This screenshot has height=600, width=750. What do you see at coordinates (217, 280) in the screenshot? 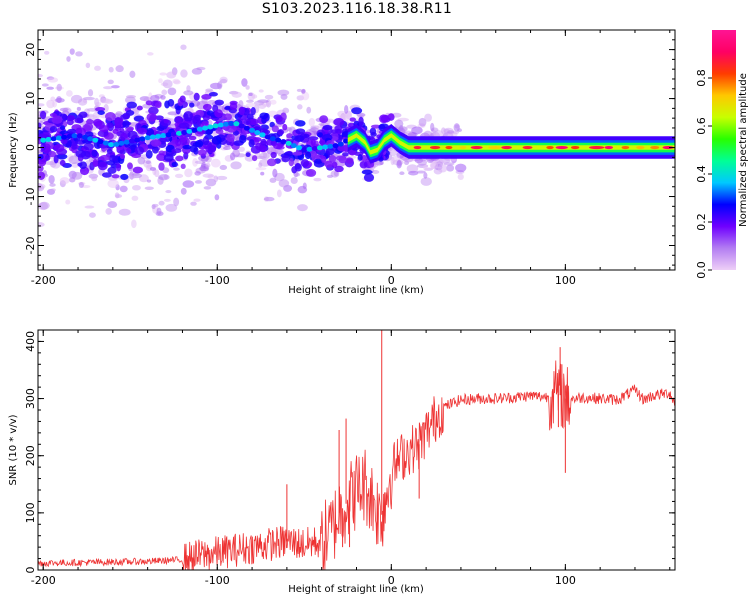
I see `spectrogram-x-tick-label: -100` at bounding box center [217, 280].